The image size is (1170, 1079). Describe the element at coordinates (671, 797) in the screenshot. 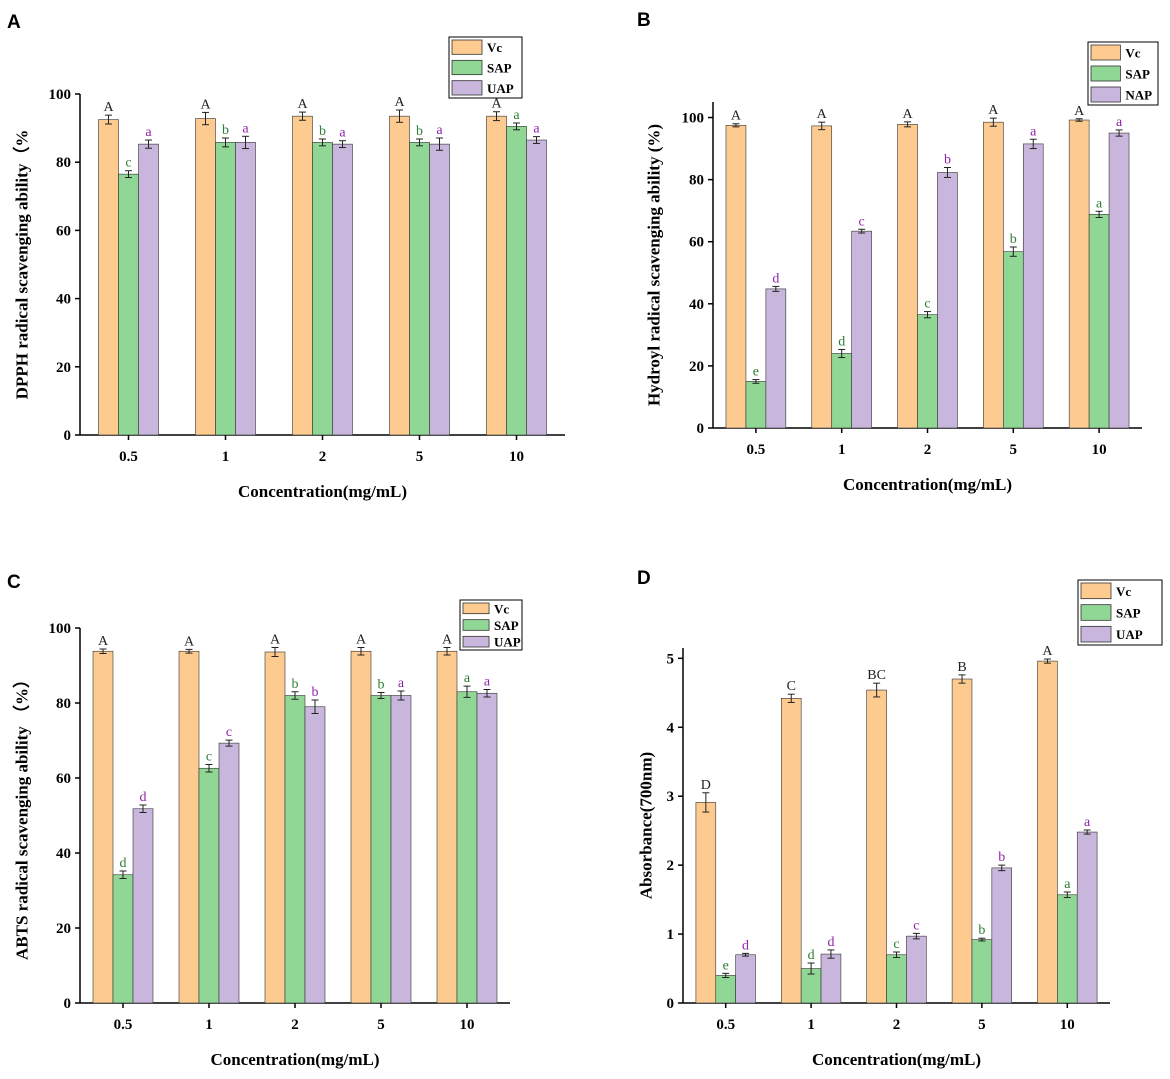

I see `y-tick-label: 3` at that location.